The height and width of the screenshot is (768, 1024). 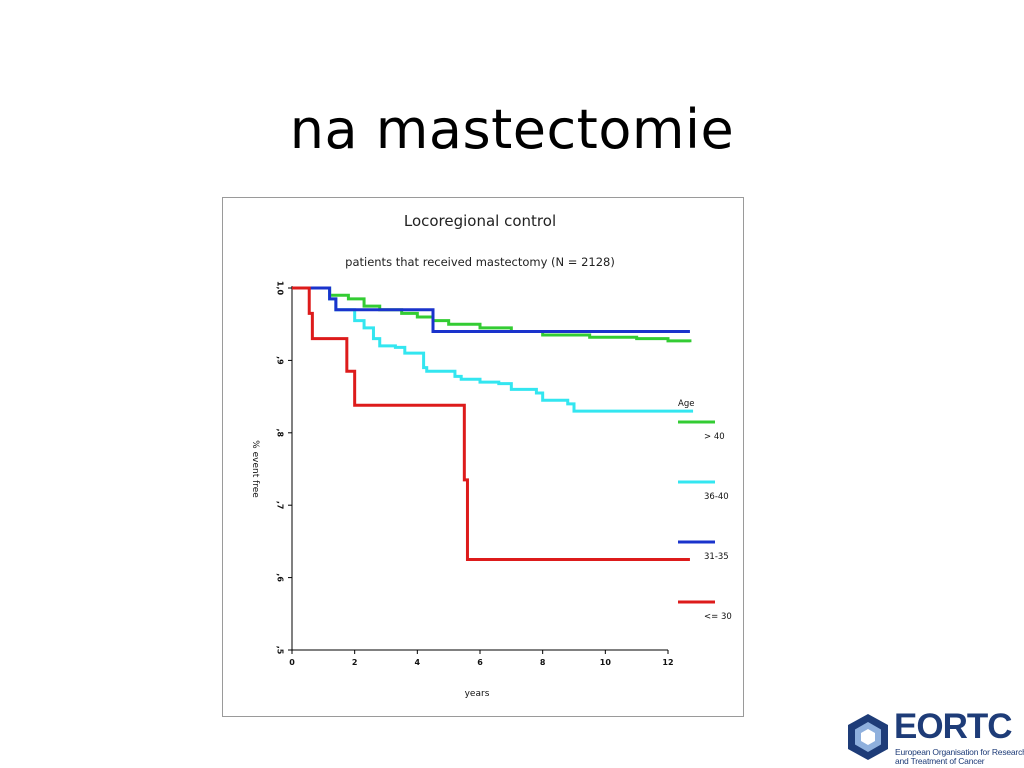 What do you see at coordinates (953, 726) in the screenshot?
I see `logo-wordmark: EORTC` at bounding box center [953, 726].